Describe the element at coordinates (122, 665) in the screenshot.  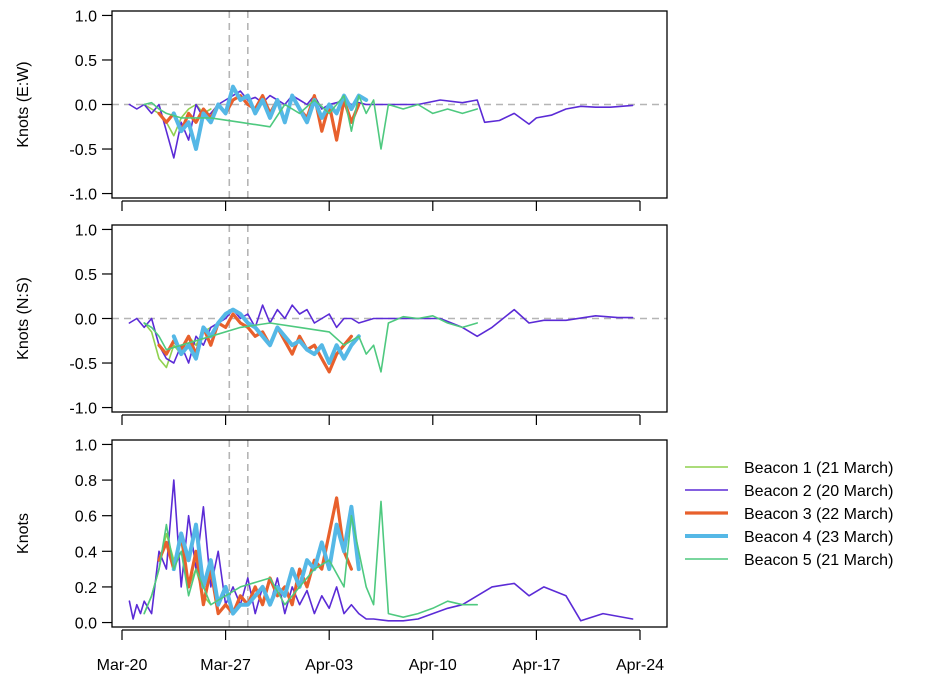
I see `x-tick-label: Mar-20` at that location.